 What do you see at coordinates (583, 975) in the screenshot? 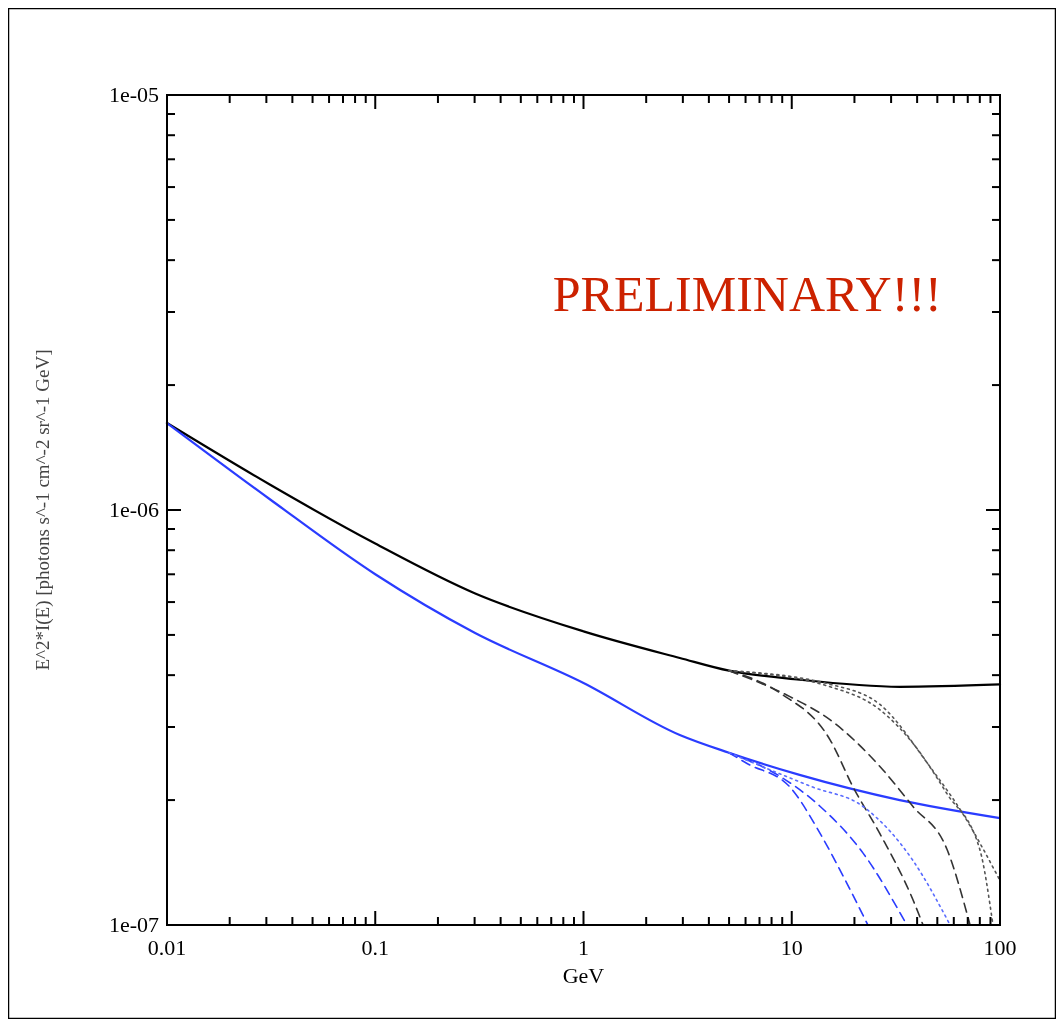
I see `x-axis-title: GeV` at bounding box center [583, 975].